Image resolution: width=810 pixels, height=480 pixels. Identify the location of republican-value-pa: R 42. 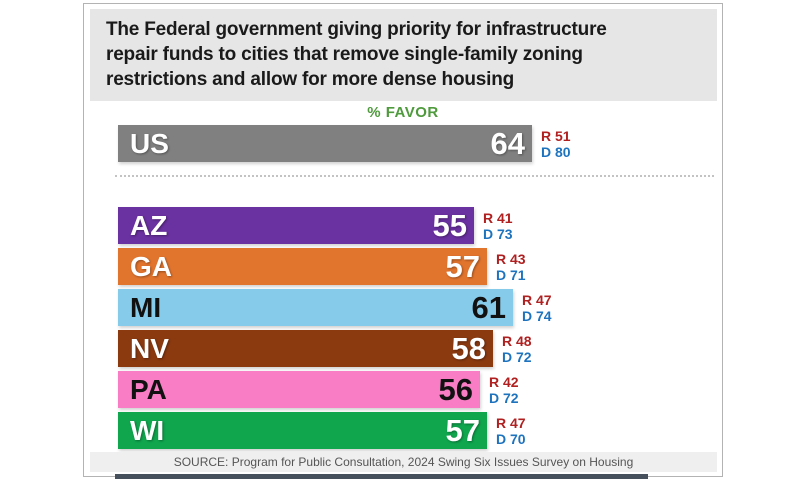
(504, 381).